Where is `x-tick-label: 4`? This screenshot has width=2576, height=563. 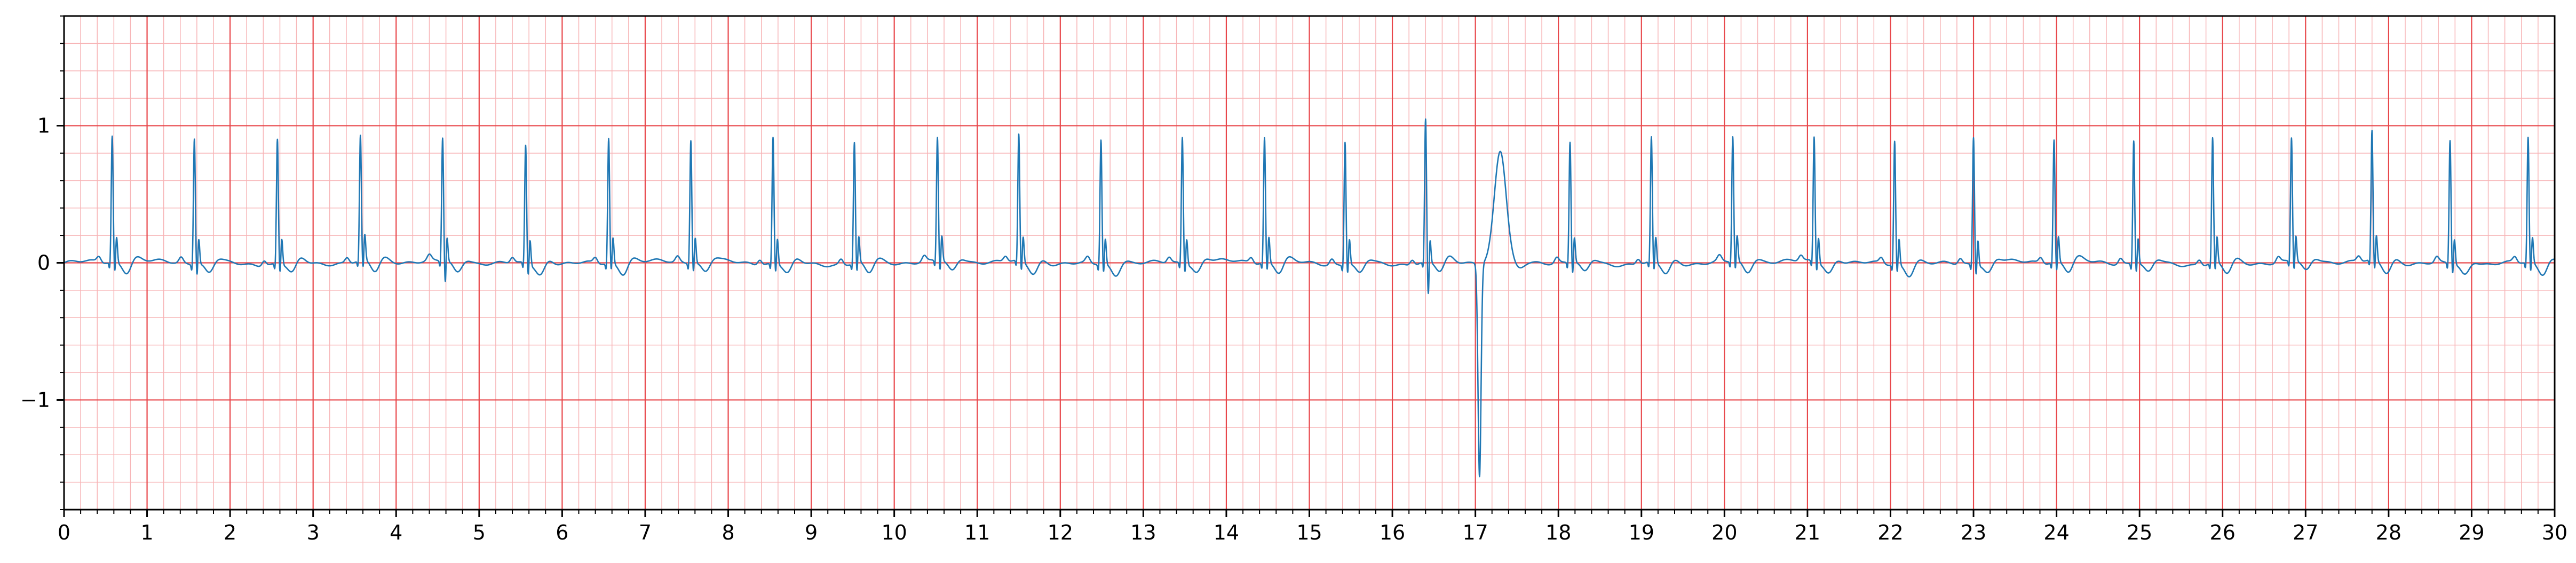 x-tick-label: 4 is located at coordinates (396, 532).